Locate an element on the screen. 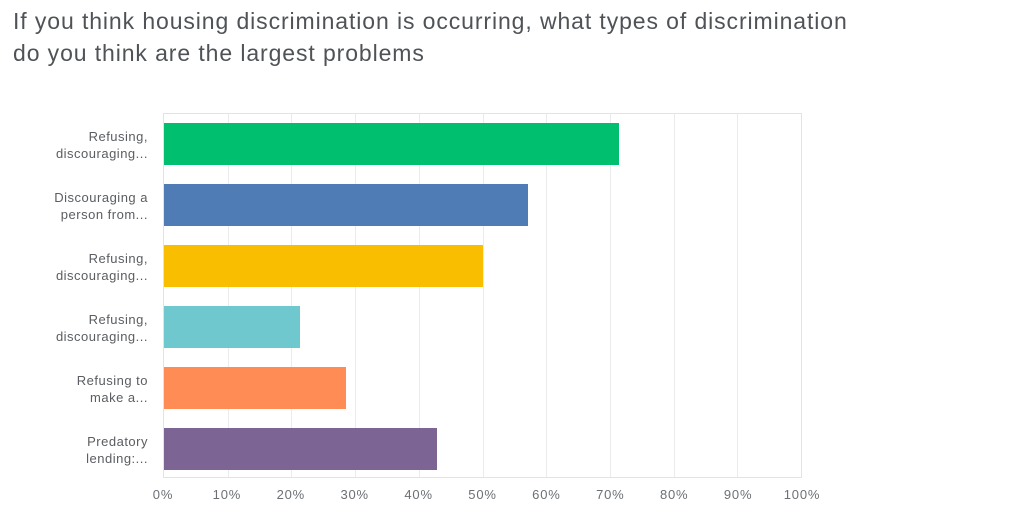 This screenshot has width=1020, height=515. chart-title-line-2: do you think are the largest problems is located at coordinates (219, 53).